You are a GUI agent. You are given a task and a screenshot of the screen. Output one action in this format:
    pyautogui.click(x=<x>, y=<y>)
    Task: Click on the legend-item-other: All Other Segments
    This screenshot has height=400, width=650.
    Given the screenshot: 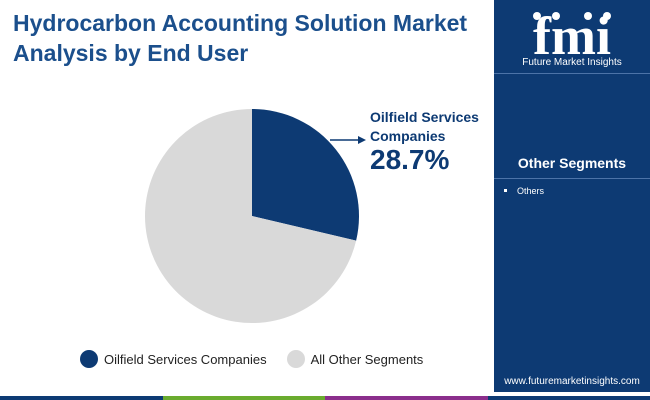 What is the action you would take?
    pyautogui.click(x=355, y=359)
    